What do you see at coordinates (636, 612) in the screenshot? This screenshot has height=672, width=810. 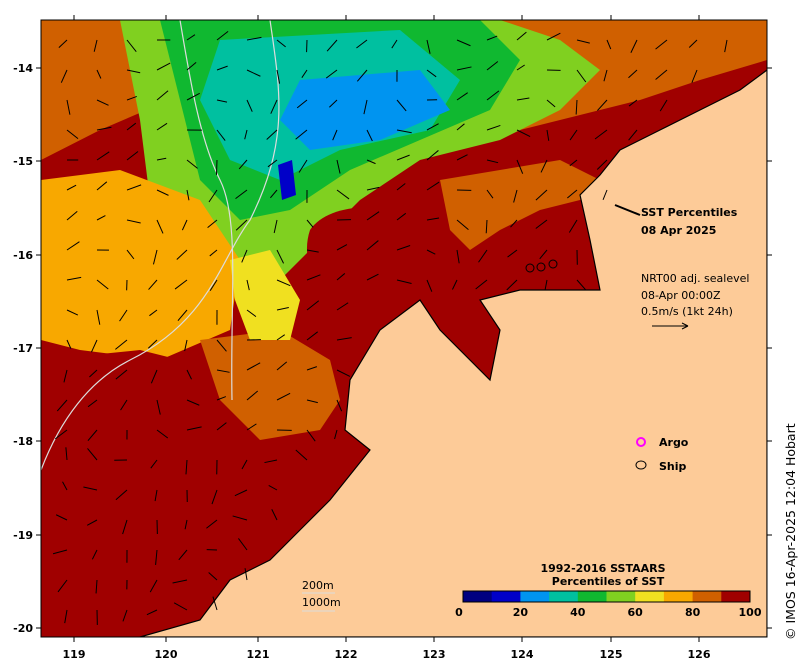 I see `colorbar-tick-label: 60` at bounding box center [636, 612].